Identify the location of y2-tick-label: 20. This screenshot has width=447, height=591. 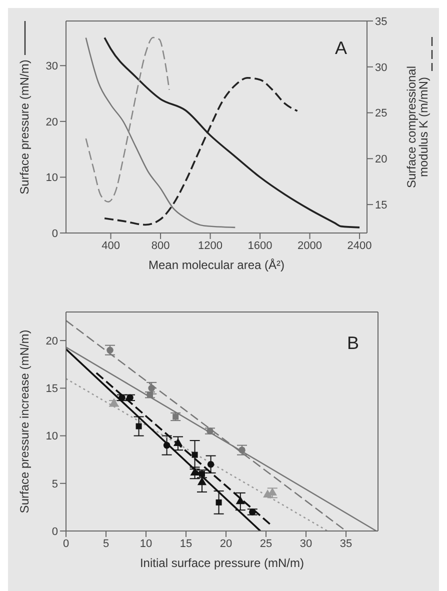
(381, 160).